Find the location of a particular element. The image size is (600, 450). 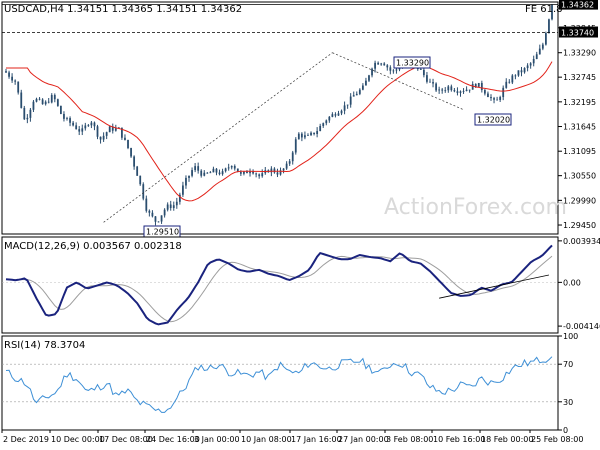

current-price-label: 1.34362 is located at coordinates (577, 5).